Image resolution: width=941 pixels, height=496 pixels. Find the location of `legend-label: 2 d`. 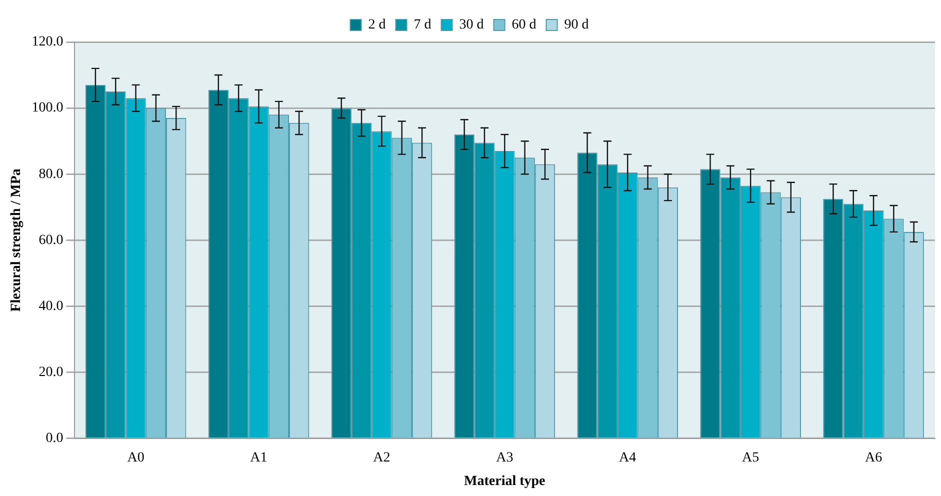

legend-label: 2 d is located at coordinates (377, 25).